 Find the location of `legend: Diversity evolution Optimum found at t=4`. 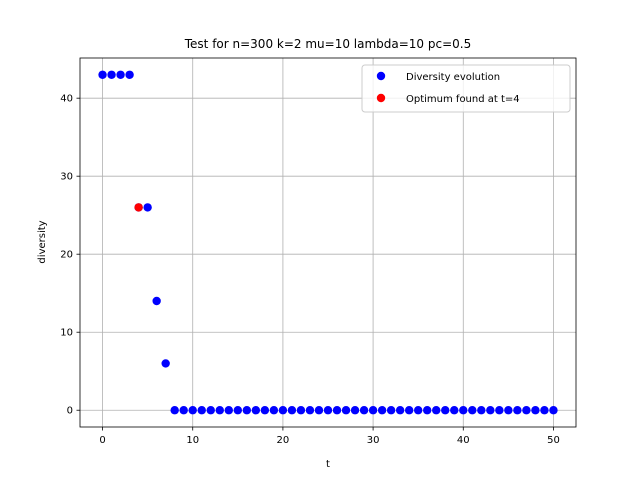

legend: Diversity evolution Optimum found at t=4 is located at coordinates (466, 88).